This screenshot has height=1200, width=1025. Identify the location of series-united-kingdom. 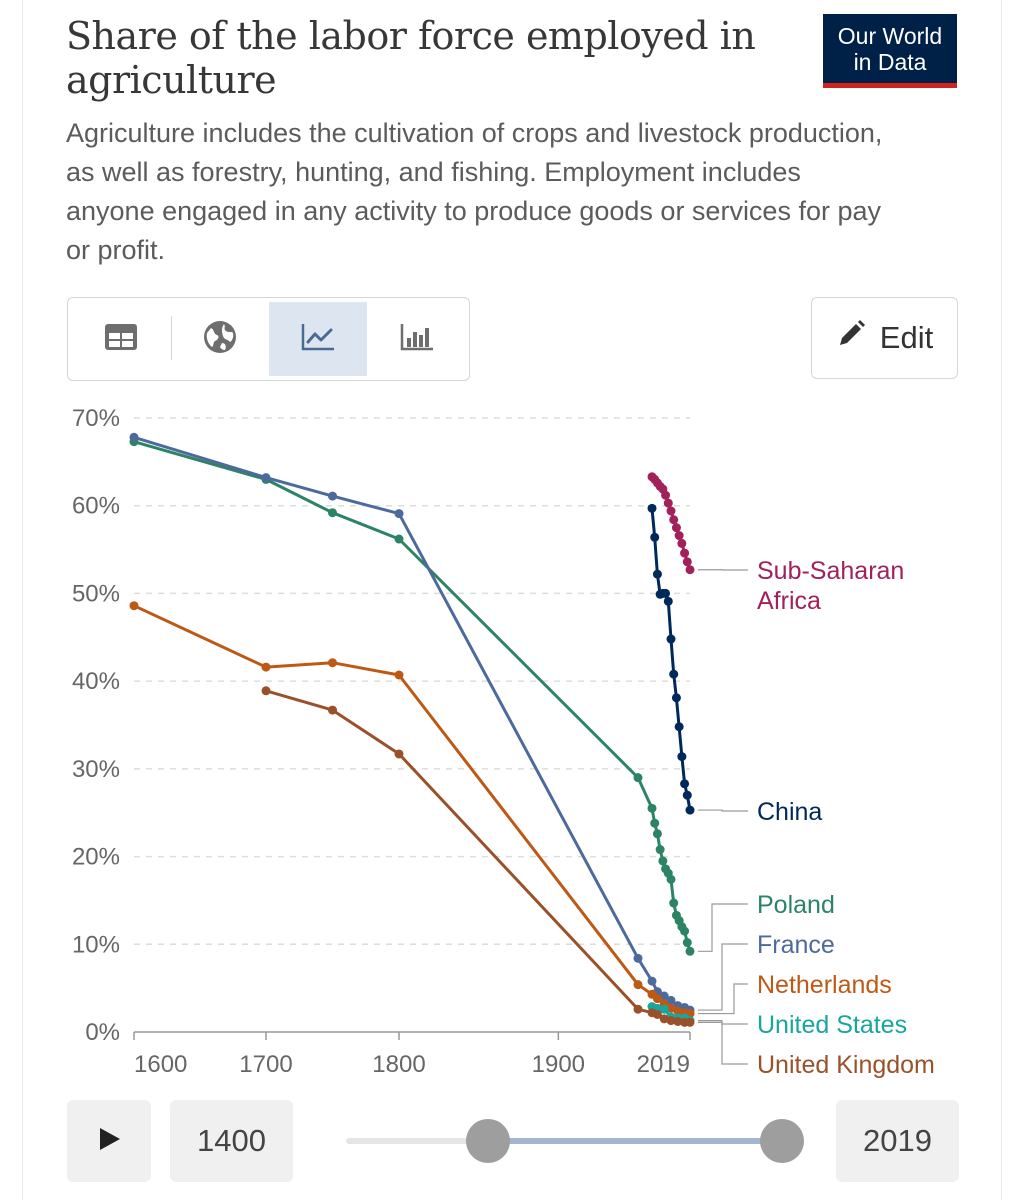
(478, 856).